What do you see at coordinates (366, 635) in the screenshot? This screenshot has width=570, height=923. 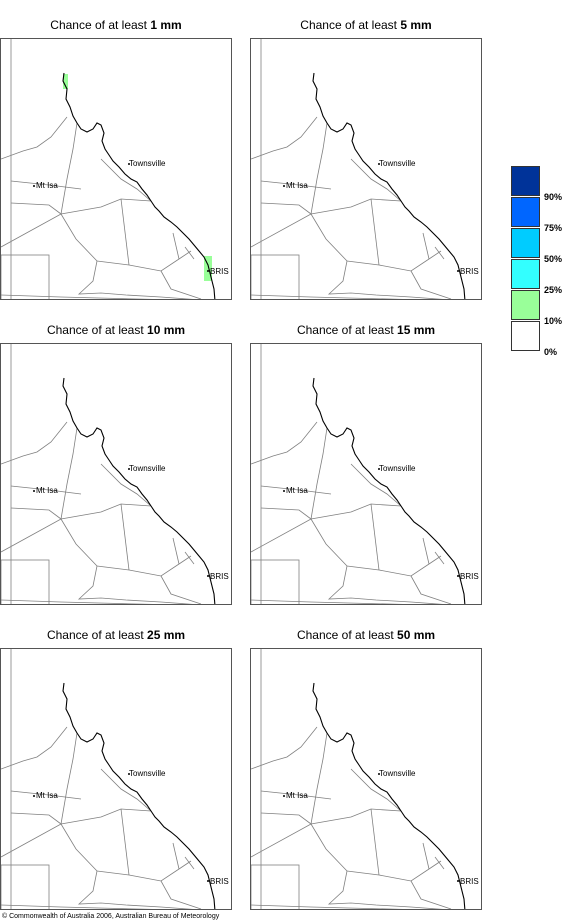 I see `panel-title: Chance of at least 50 mm` at bounding box center [366, 635].